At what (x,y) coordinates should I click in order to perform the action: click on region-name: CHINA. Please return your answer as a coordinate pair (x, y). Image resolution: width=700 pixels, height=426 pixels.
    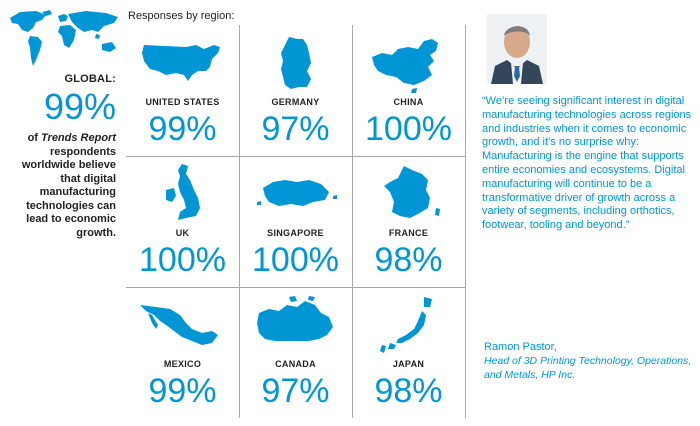
    Looking at the image, I should click on (408, 102).